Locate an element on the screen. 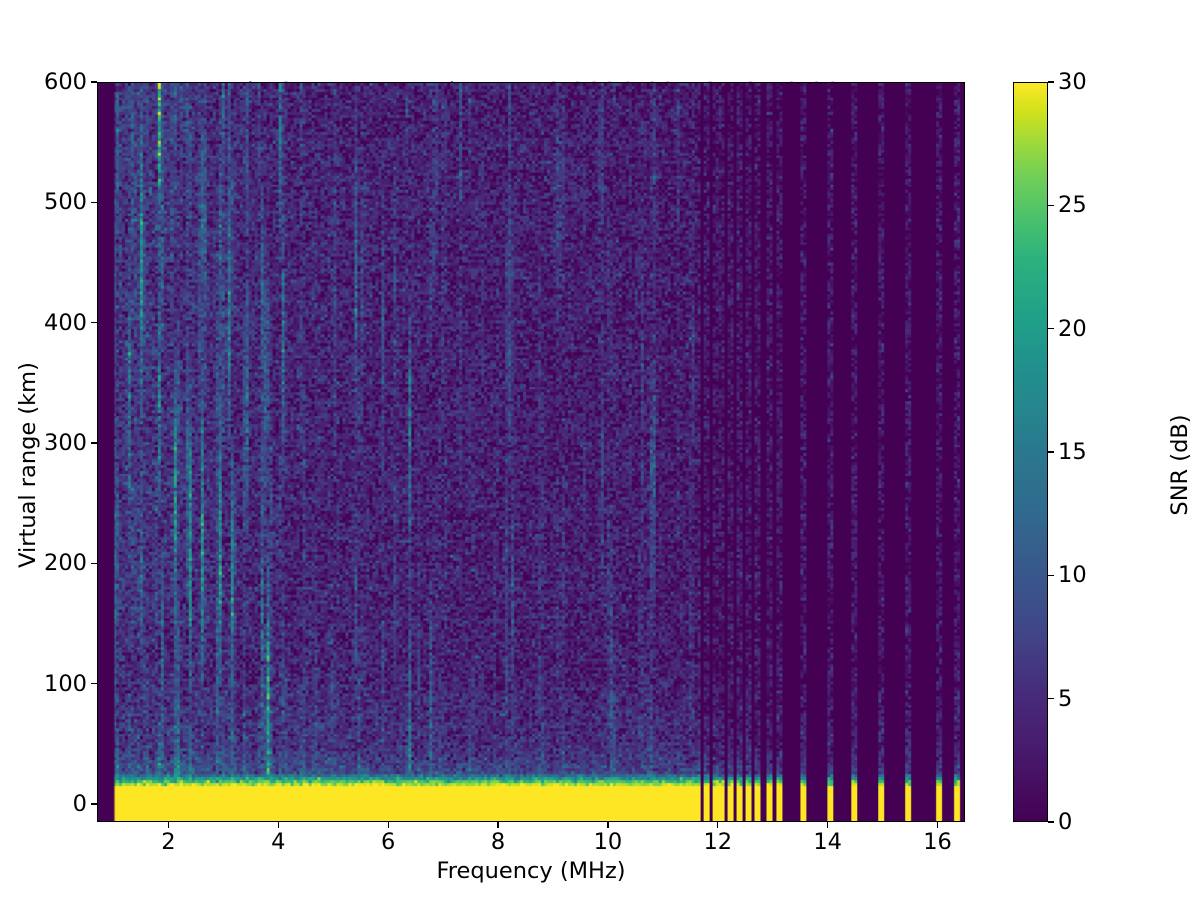 The image size is (1200, 900). x-tick-label: 10 is located at coordinates (608, 842).